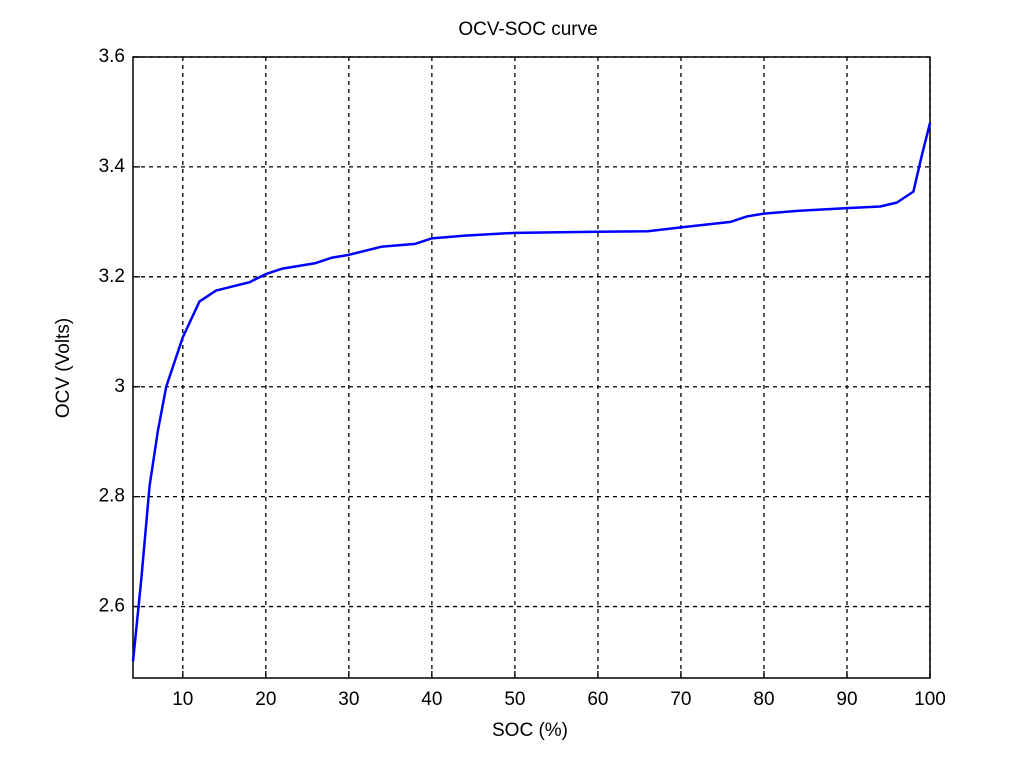 The width and height of the screenshot is (1024, 757). What do you see at coordinates (530, 730) in the screenshot?
I see `x-axis-label: SOC (%)` at bounding box center [530, 730].